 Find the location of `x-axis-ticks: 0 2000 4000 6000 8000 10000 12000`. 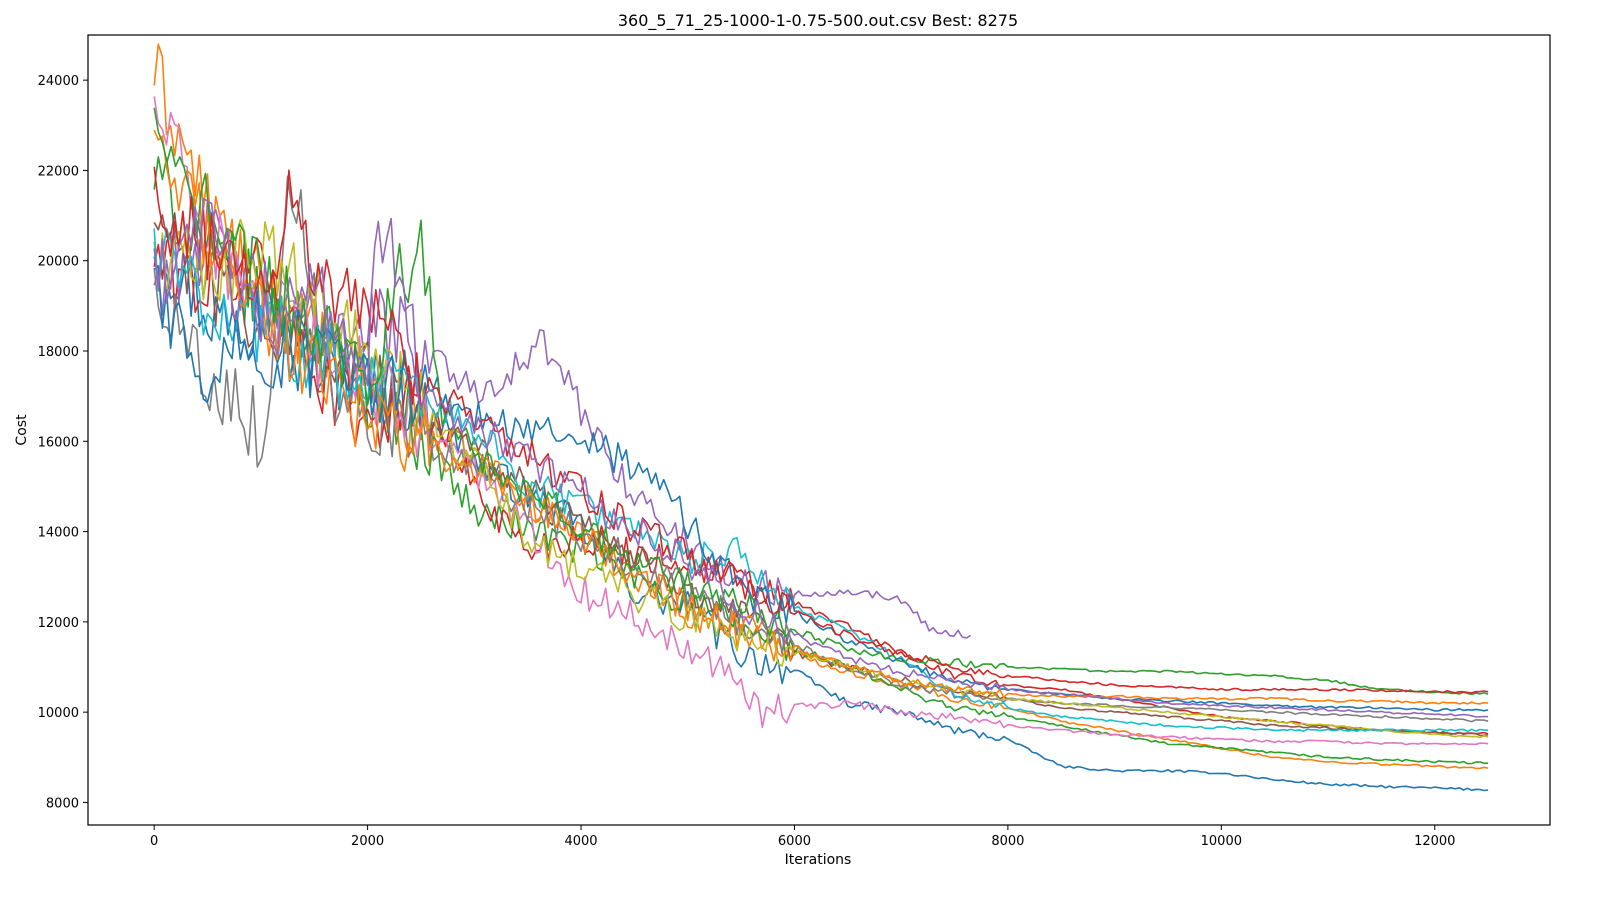

x-axis-ticks: 0 2000 4000 6000 8000 10000 12000 is located at coordinates (802, 837).